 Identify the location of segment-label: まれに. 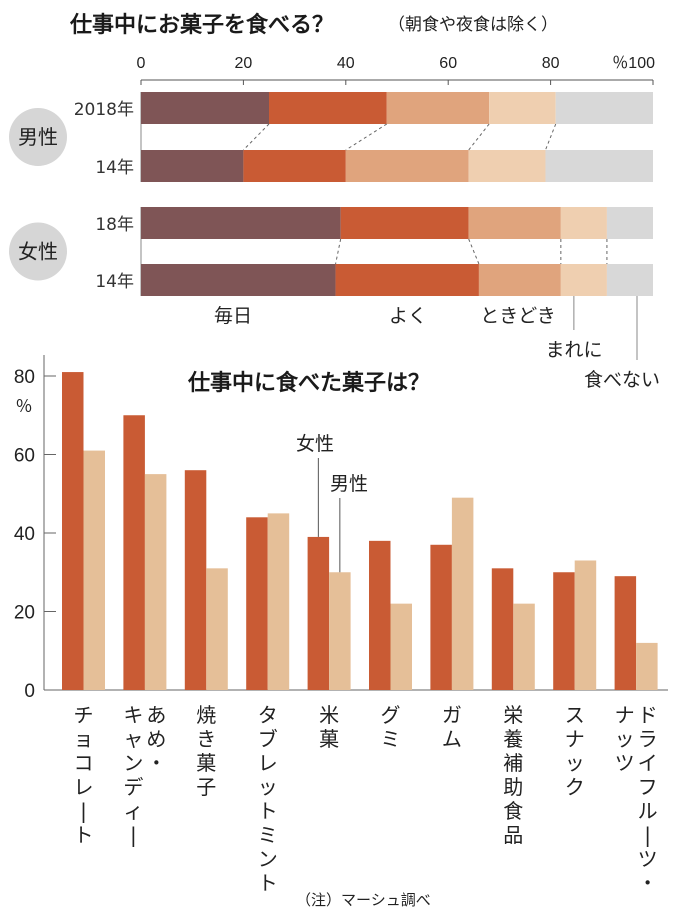
(573, 350).